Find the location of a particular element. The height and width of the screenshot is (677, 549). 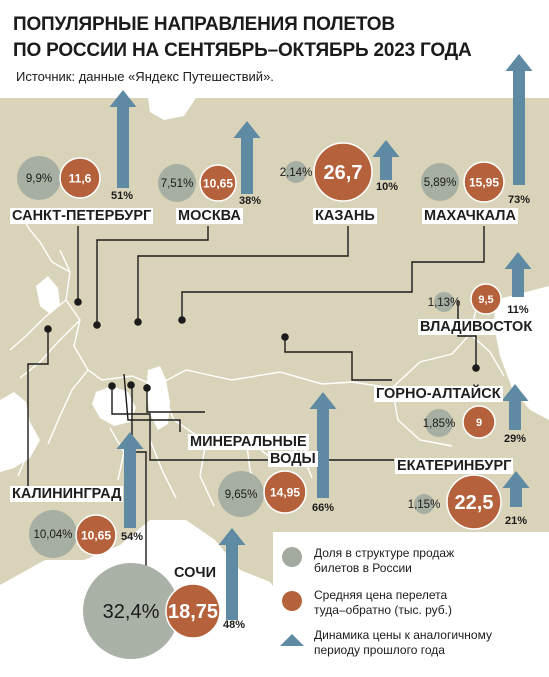

share-value-kaliningrad: 10,04% is located at coordinates (52, 535).